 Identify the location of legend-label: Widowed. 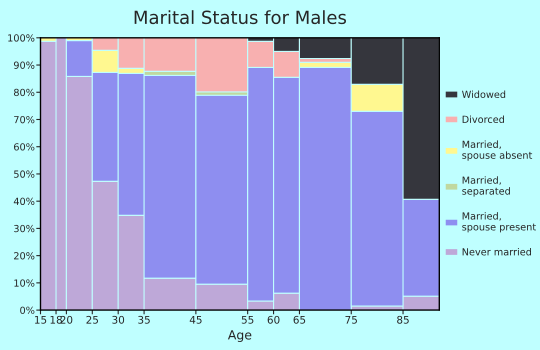
(484, 94).